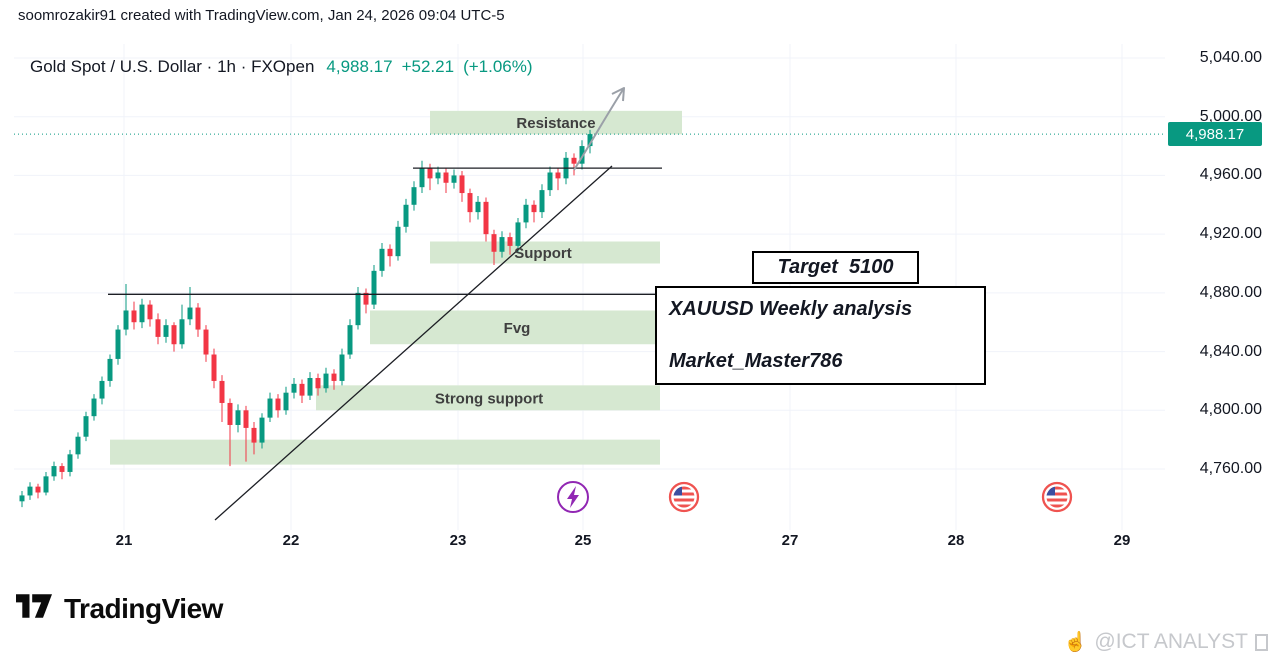 Image resolution: width=1280 pixels, height=655 pixels. What do you see at coordinates (1075, 642) in the screenshot?
I see `hand-icon: ☝` at bounding box center [1075, 642].